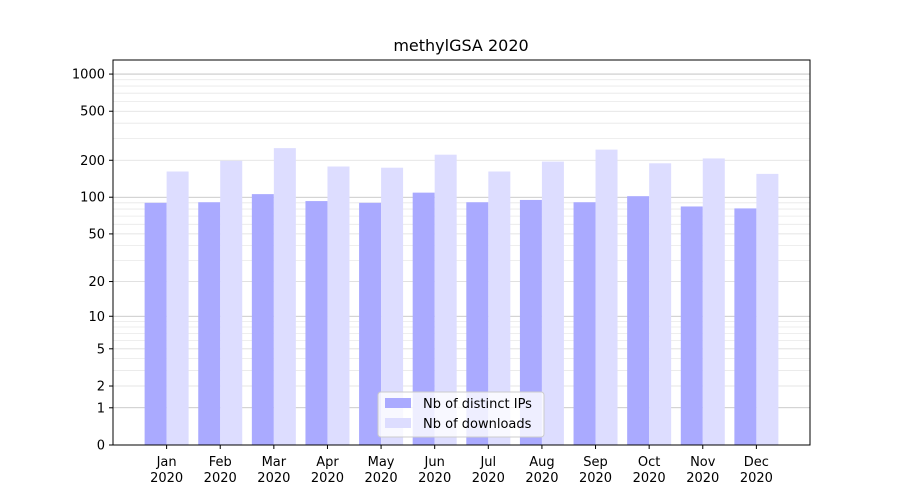 Image resolution: width=900 pixels, height=500 pixels. I want to click on legend: Nb of distinct IPs Nb of downloads, so click(461, 414).